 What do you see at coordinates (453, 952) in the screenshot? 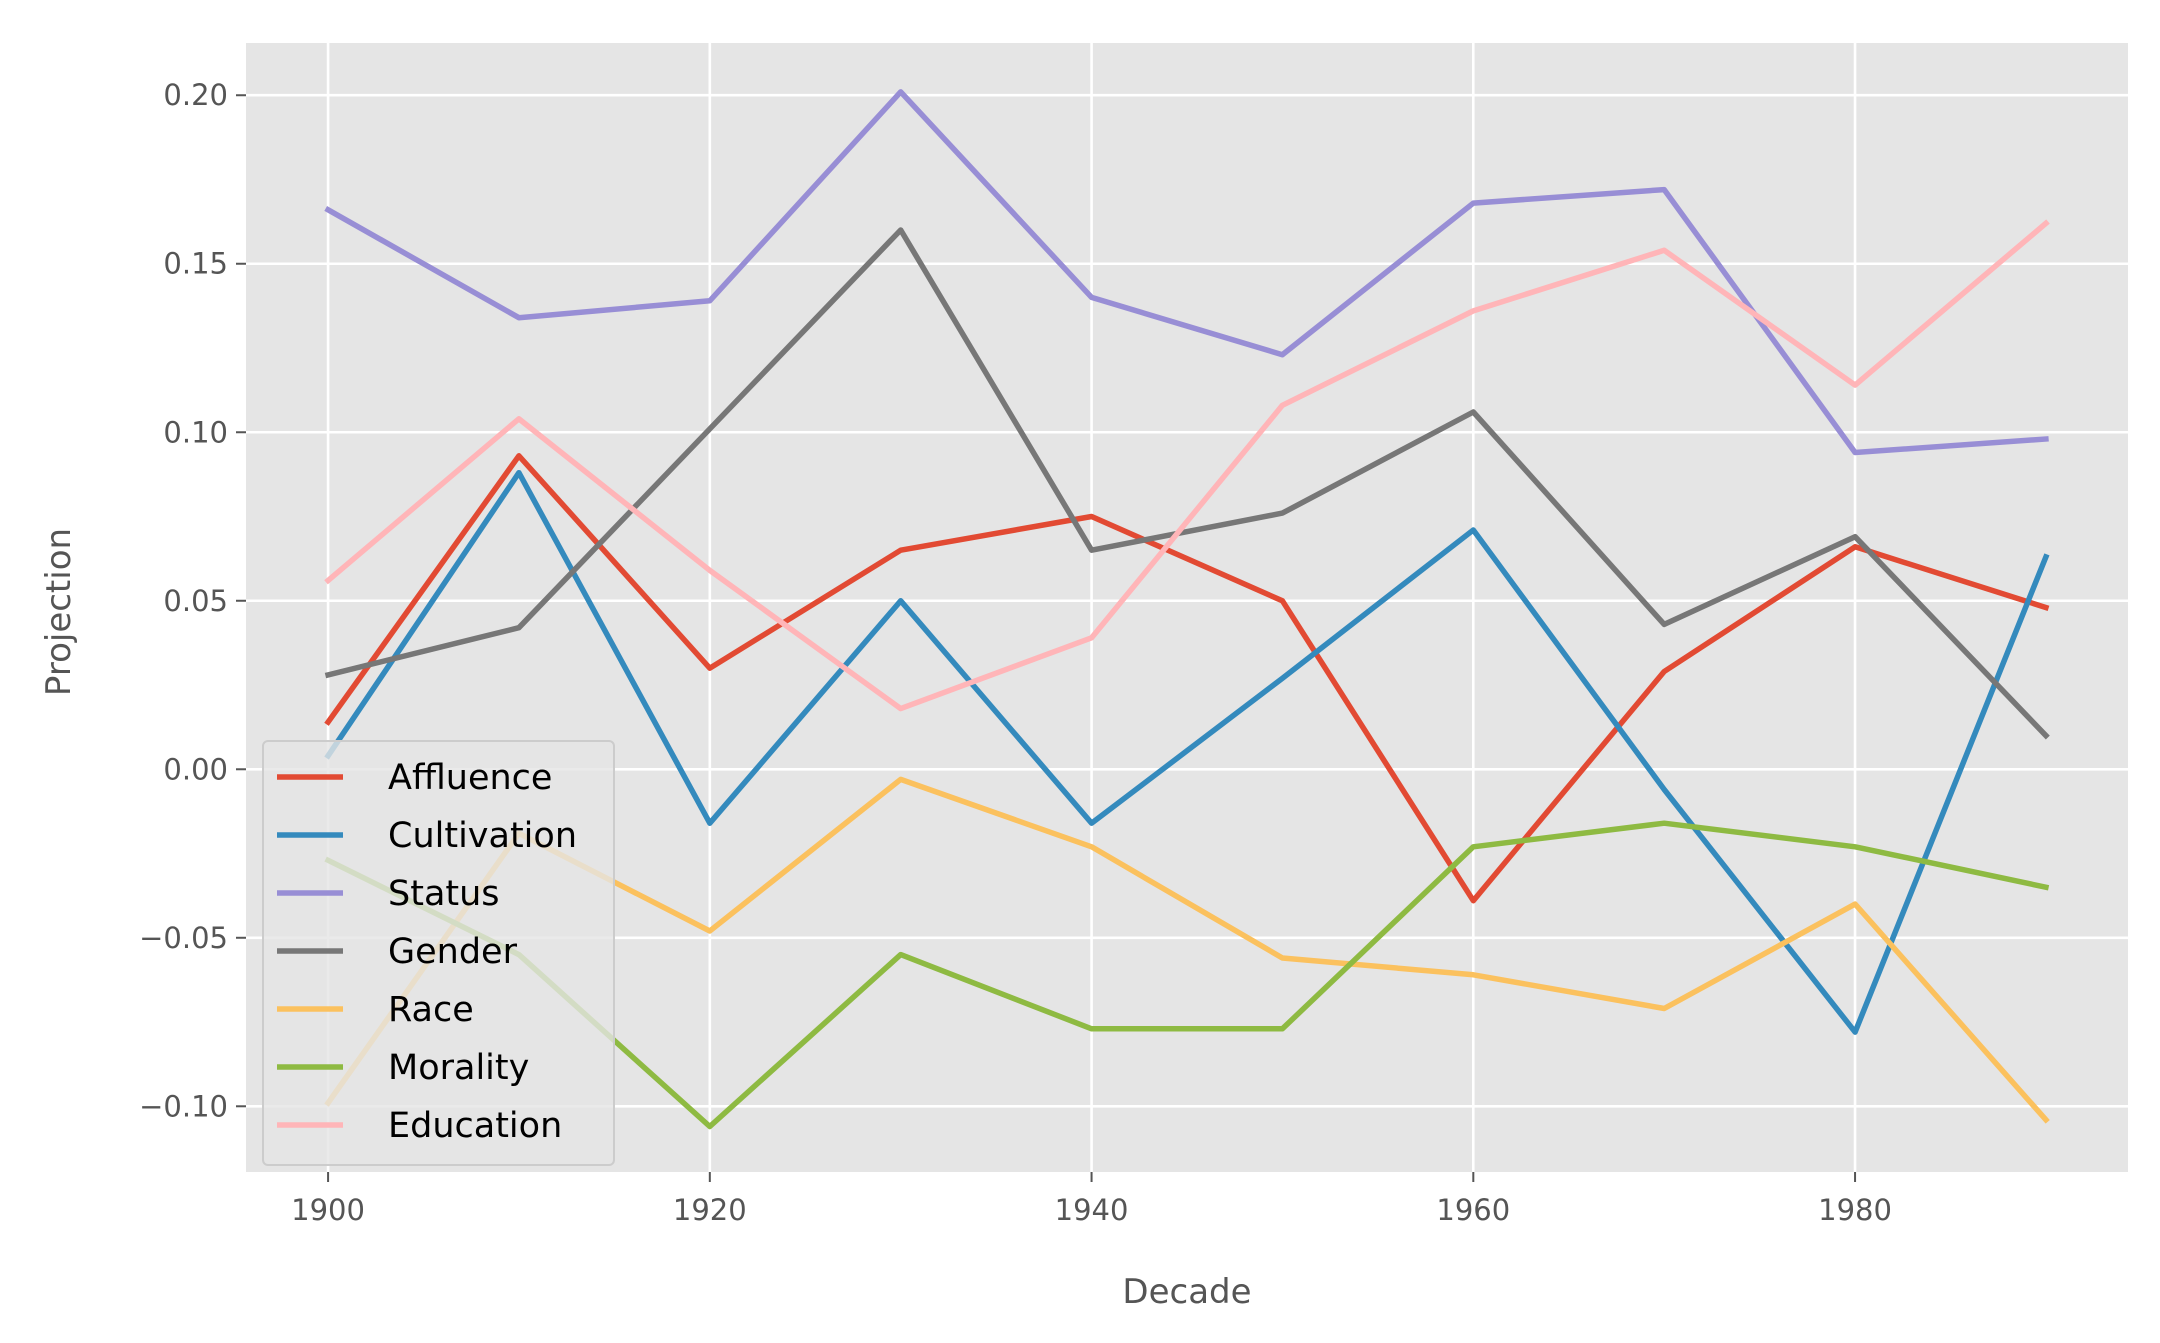
I see `legend-label-gender: Gender` at bounding box center [453, 952].